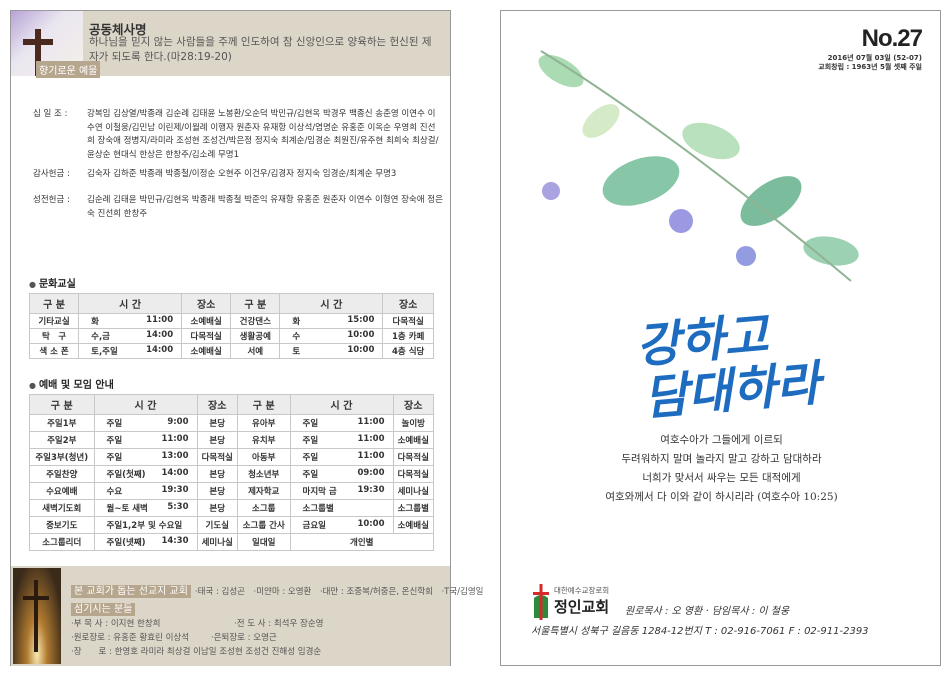 The width and height of the screenshot is (950, 673). I want to click on table-row: 주일3부(청년) 주일 13:00 다목적실 아동부 주일 11:00 다목적실, so click(231, 457).